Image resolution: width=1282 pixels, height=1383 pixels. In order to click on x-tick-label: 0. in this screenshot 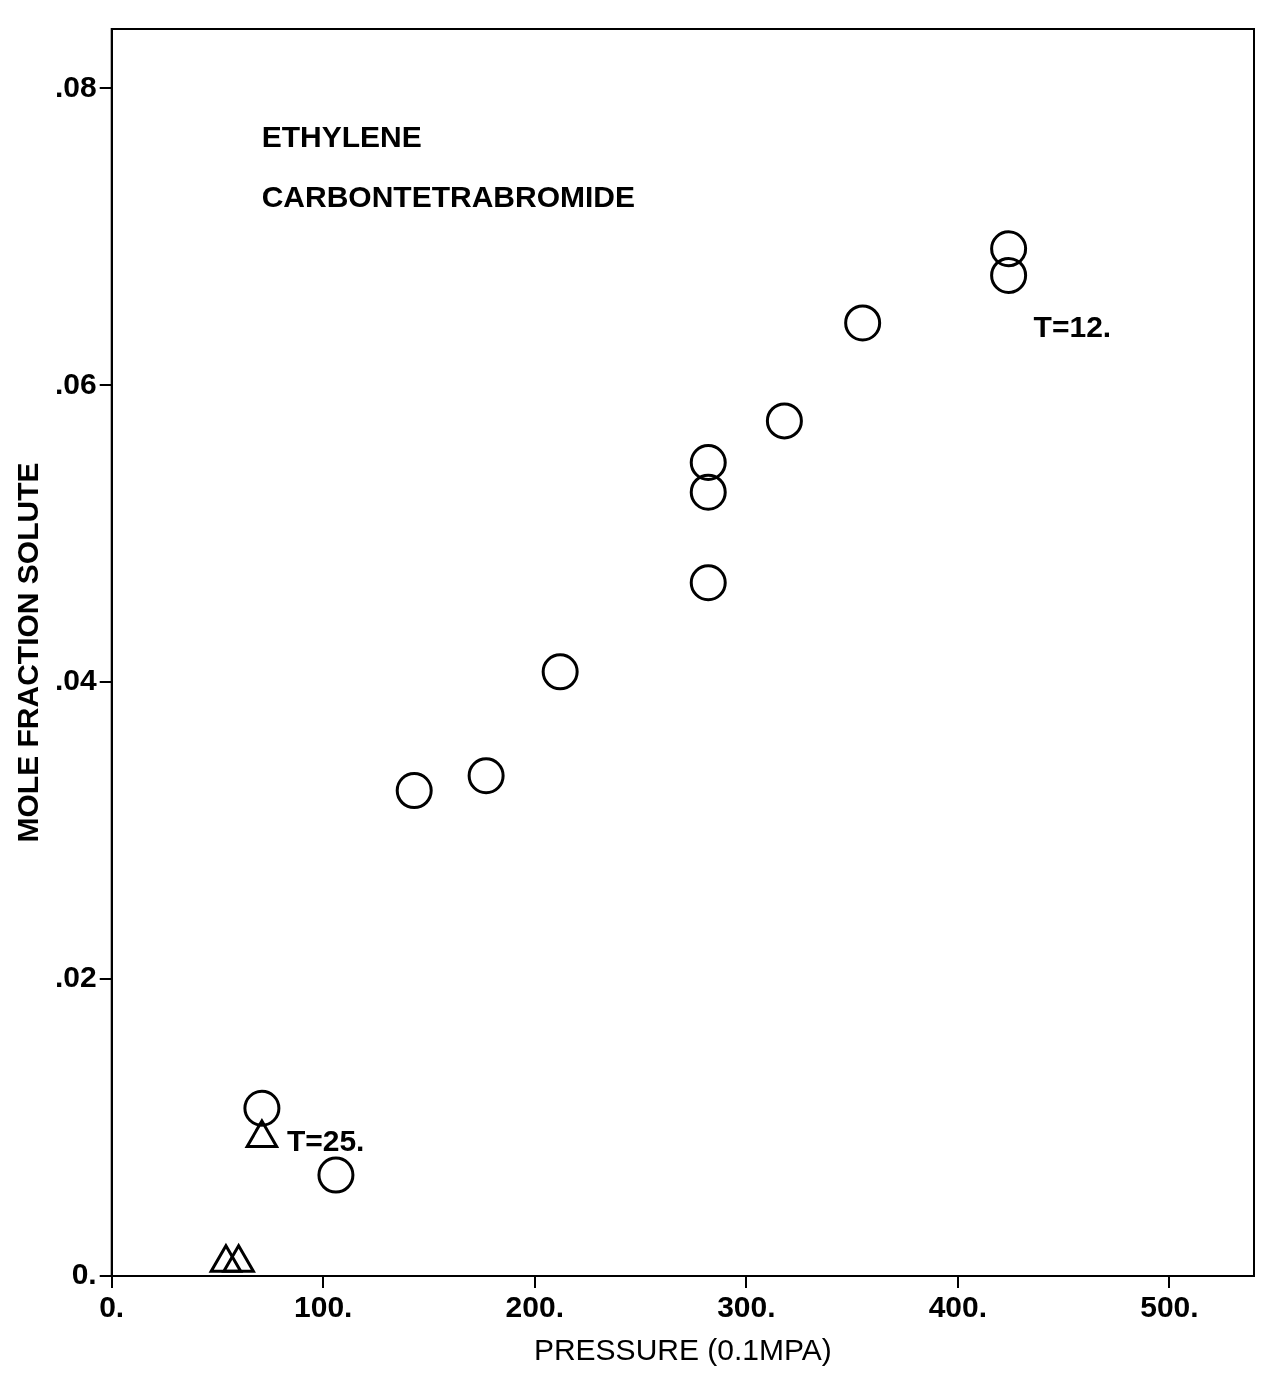, I will do `click(112, 1307)`.